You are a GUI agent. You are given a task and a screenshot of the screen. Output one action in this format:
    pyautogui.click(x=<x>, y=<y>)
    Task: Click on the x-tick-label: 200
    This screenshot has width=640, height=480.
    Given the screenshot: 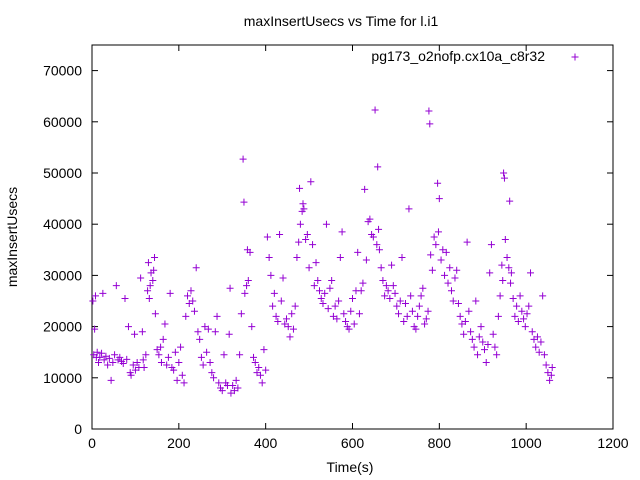 What is the action you would take?
    pyautogui.click(x=179, y=443)
    